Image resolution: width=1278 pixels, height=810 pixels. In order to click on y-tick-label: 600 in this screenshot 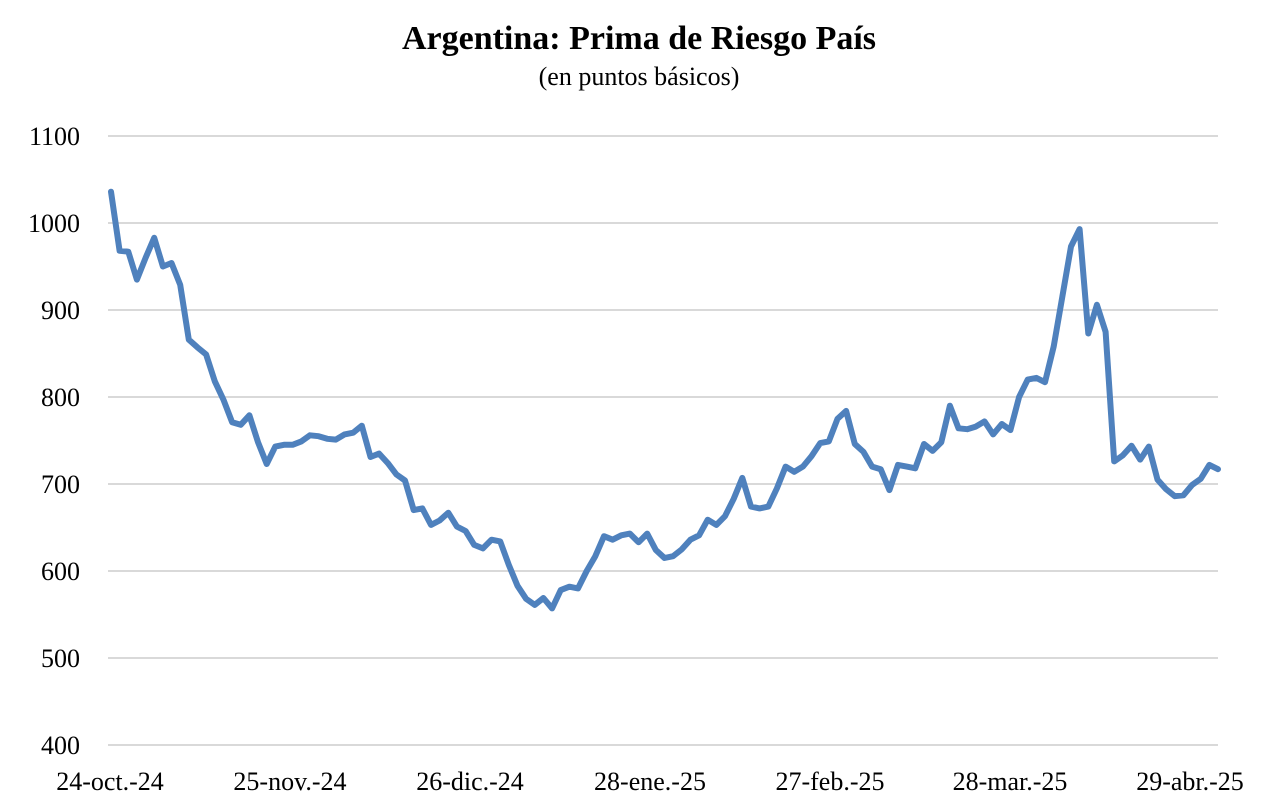, I will do `click(60, 571)`.